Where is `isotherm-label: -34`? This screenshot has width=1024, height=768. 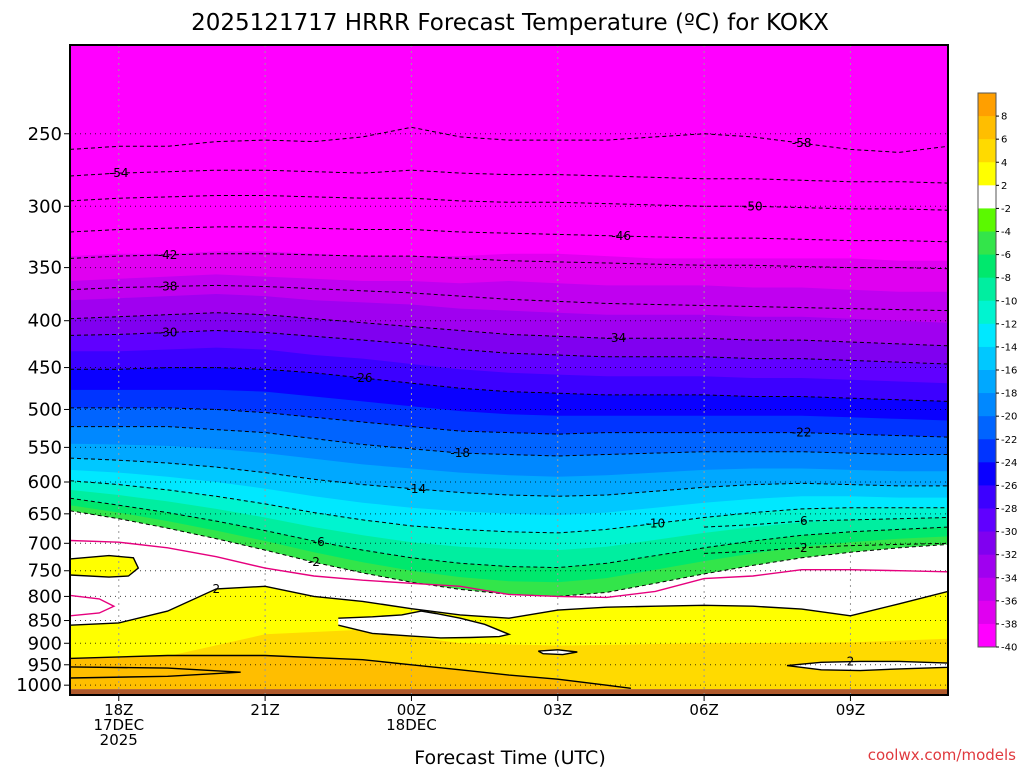 isotherm-label: -34 is located at coordinates (617, 338).